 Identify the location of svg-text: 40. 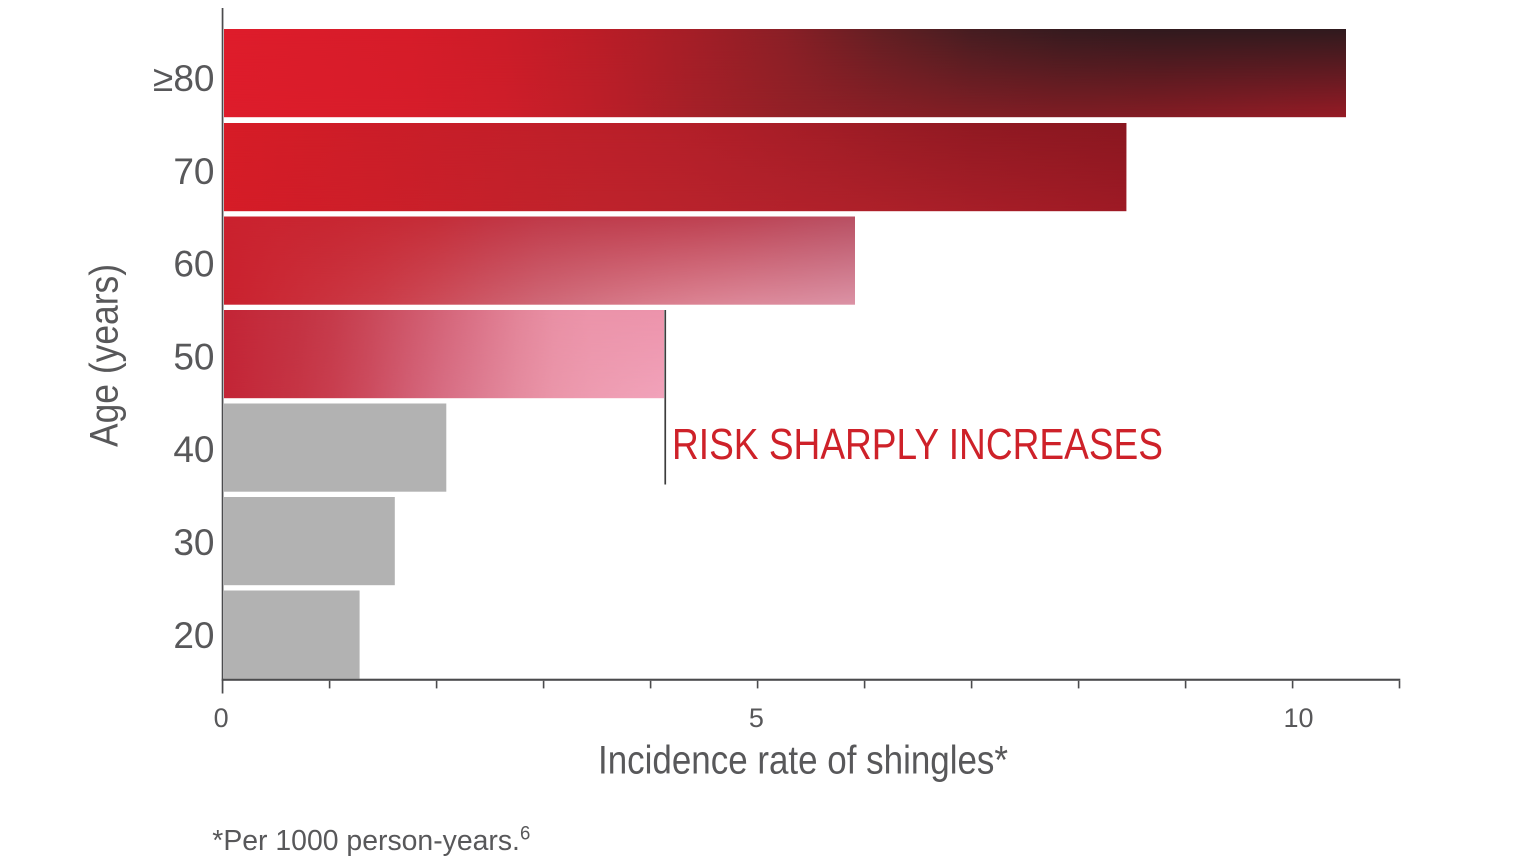
(193, 449).